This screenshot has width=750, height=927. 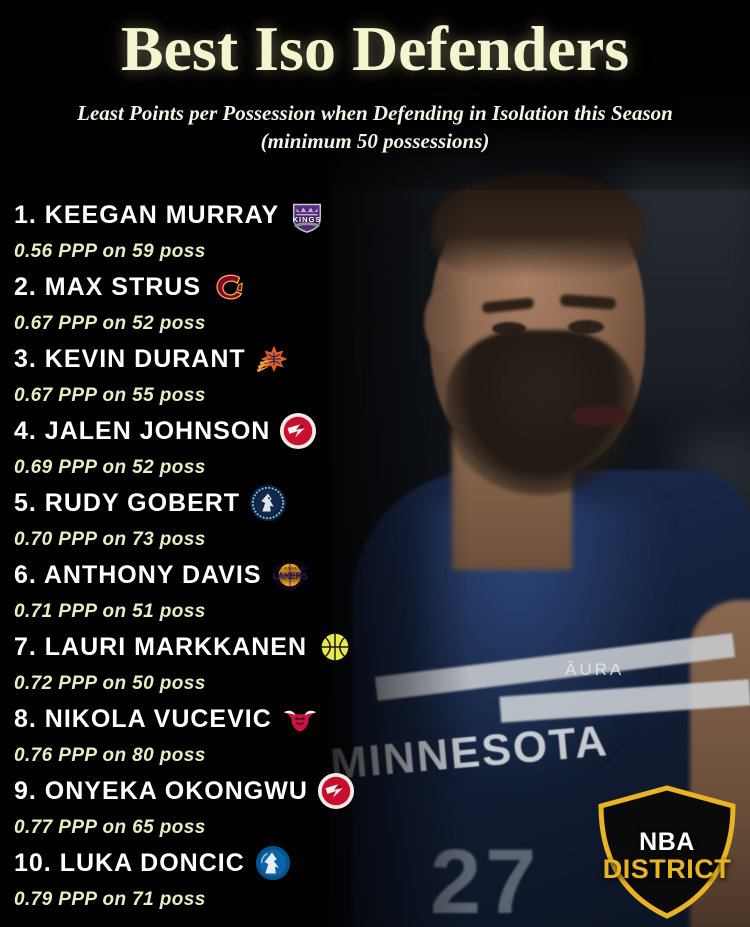 I want to click on shield-icon, so click(x=667, y=852).